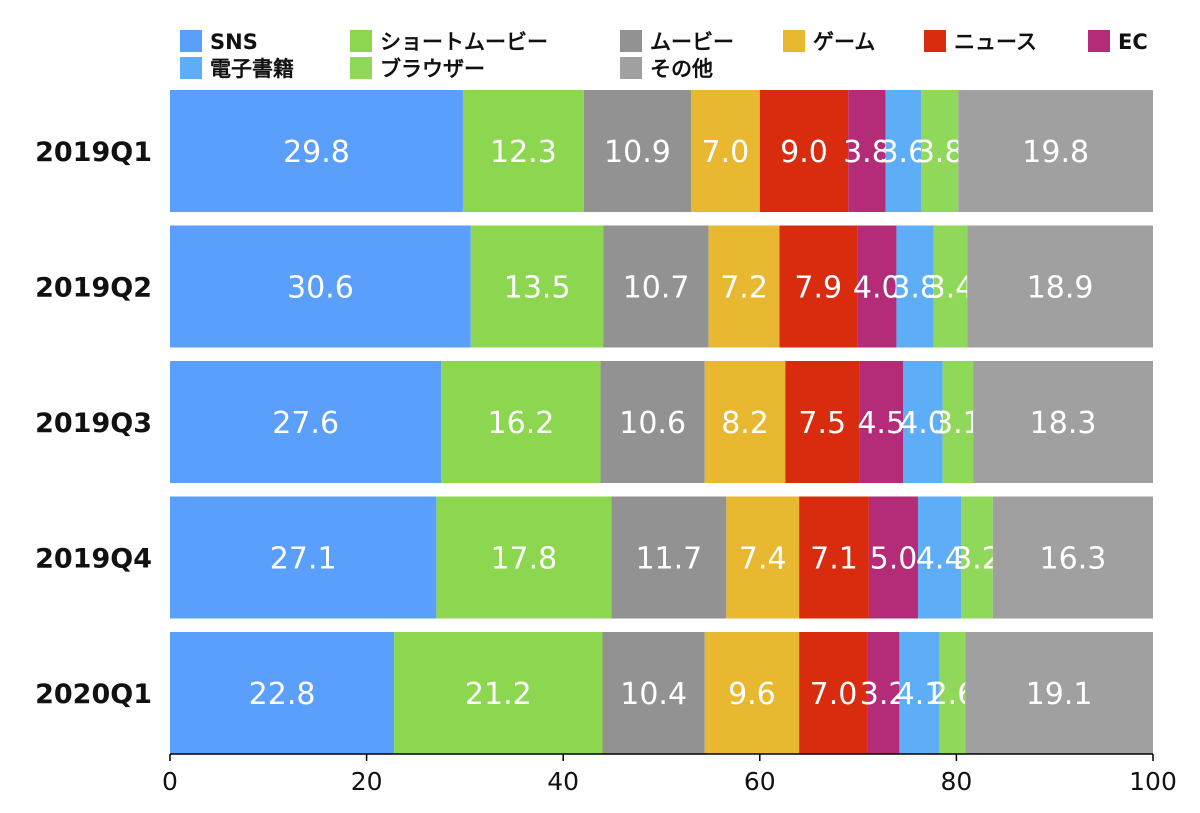  I want to click on x-axis: 0 20 40 60 80 100, so click(669, 774).